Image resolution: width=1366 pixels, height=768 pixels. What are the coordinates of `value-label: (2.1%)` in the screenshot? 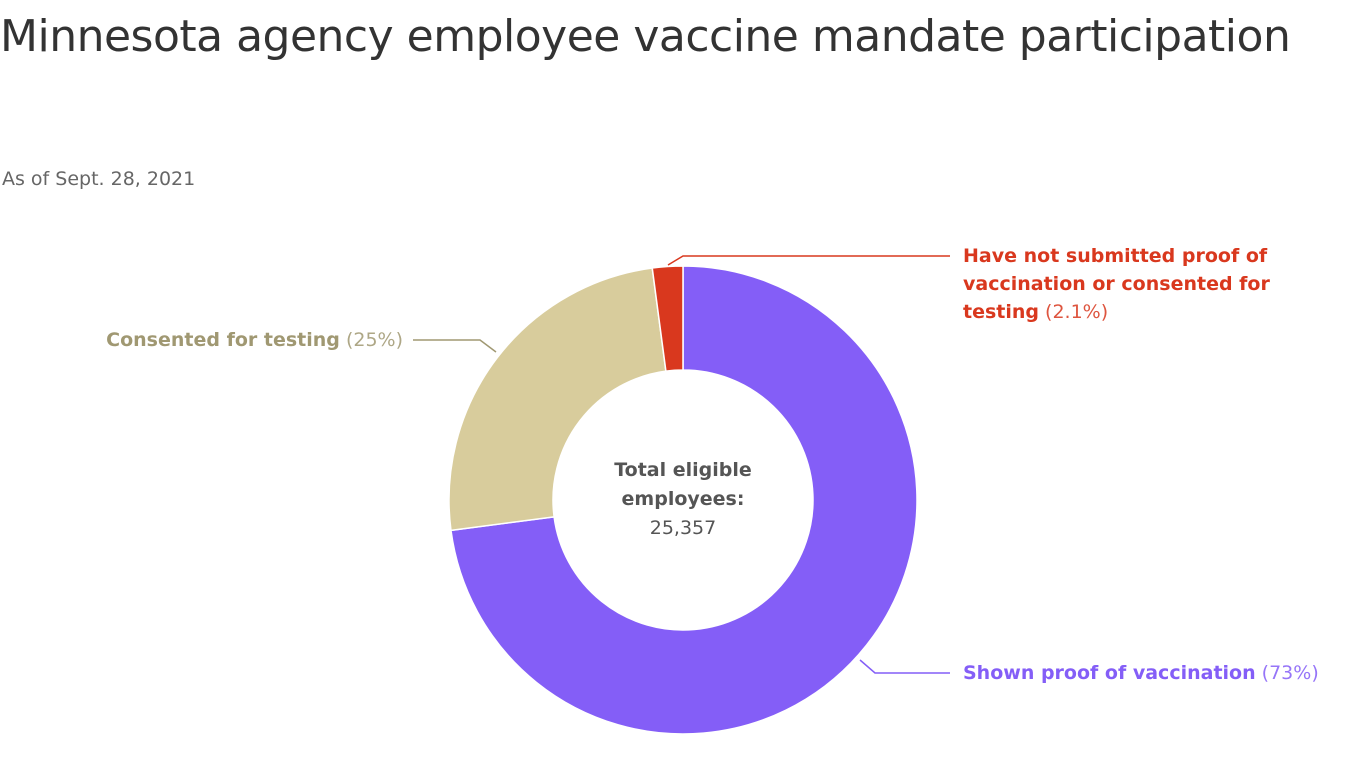 It's located at (1077, 312).